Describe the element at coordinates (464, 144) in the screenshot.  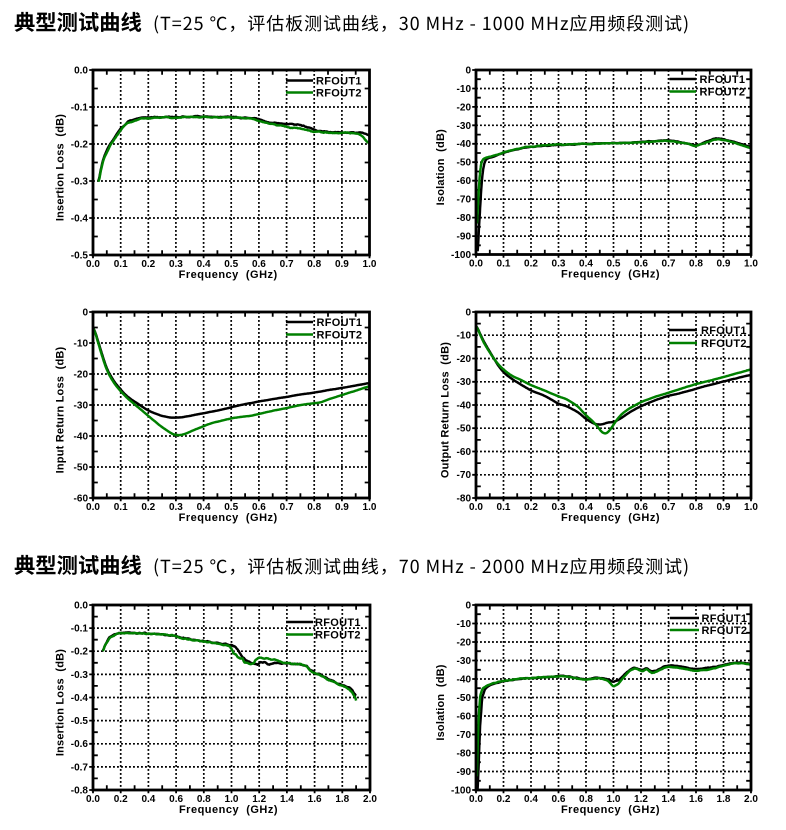
I see `svg-text: -40` at that location.